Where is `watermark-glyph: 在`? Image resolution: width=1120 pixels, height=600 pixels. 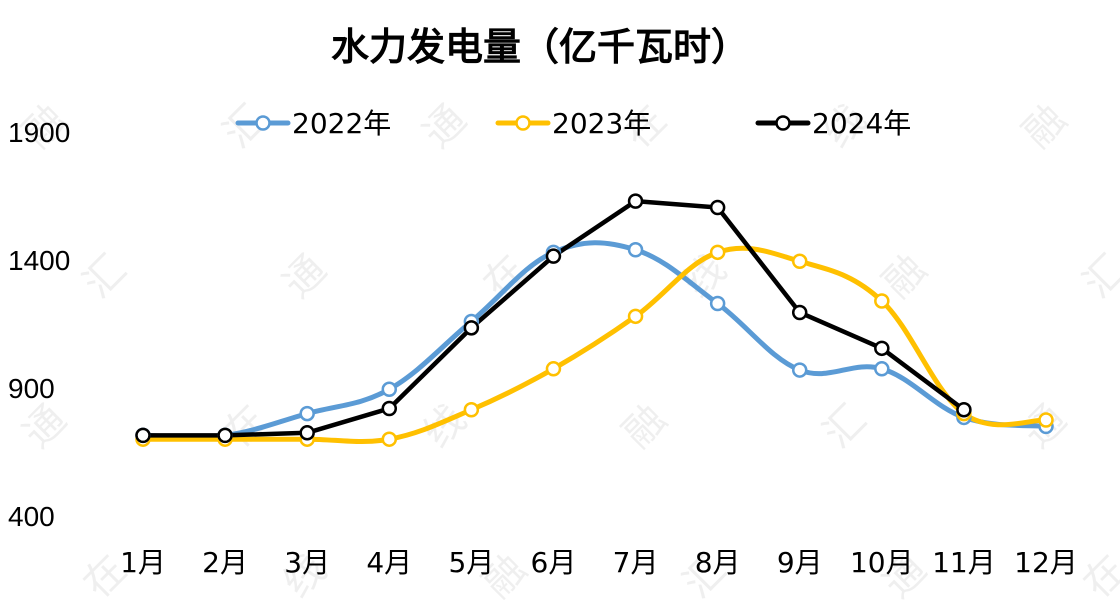 watermark-glyph: 在 is located at coordinates (1097, 573).